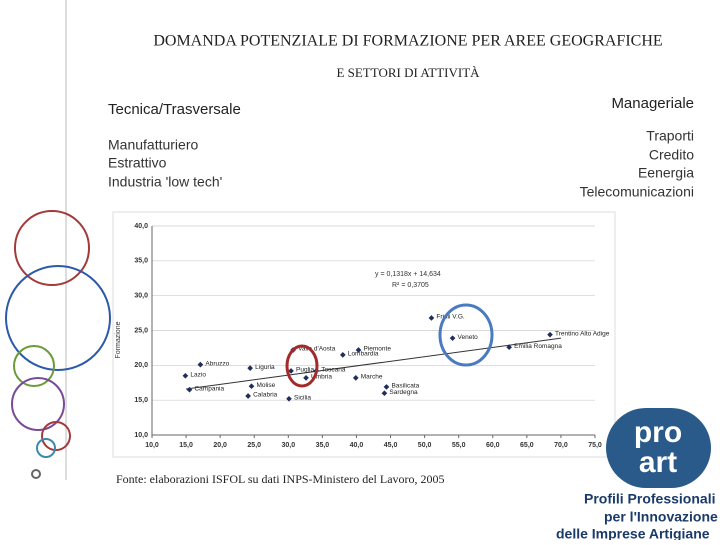 The image size is (720, 545). I want to click on title: E SETTORI DI ATTIVITÀ, so click(408, 72).